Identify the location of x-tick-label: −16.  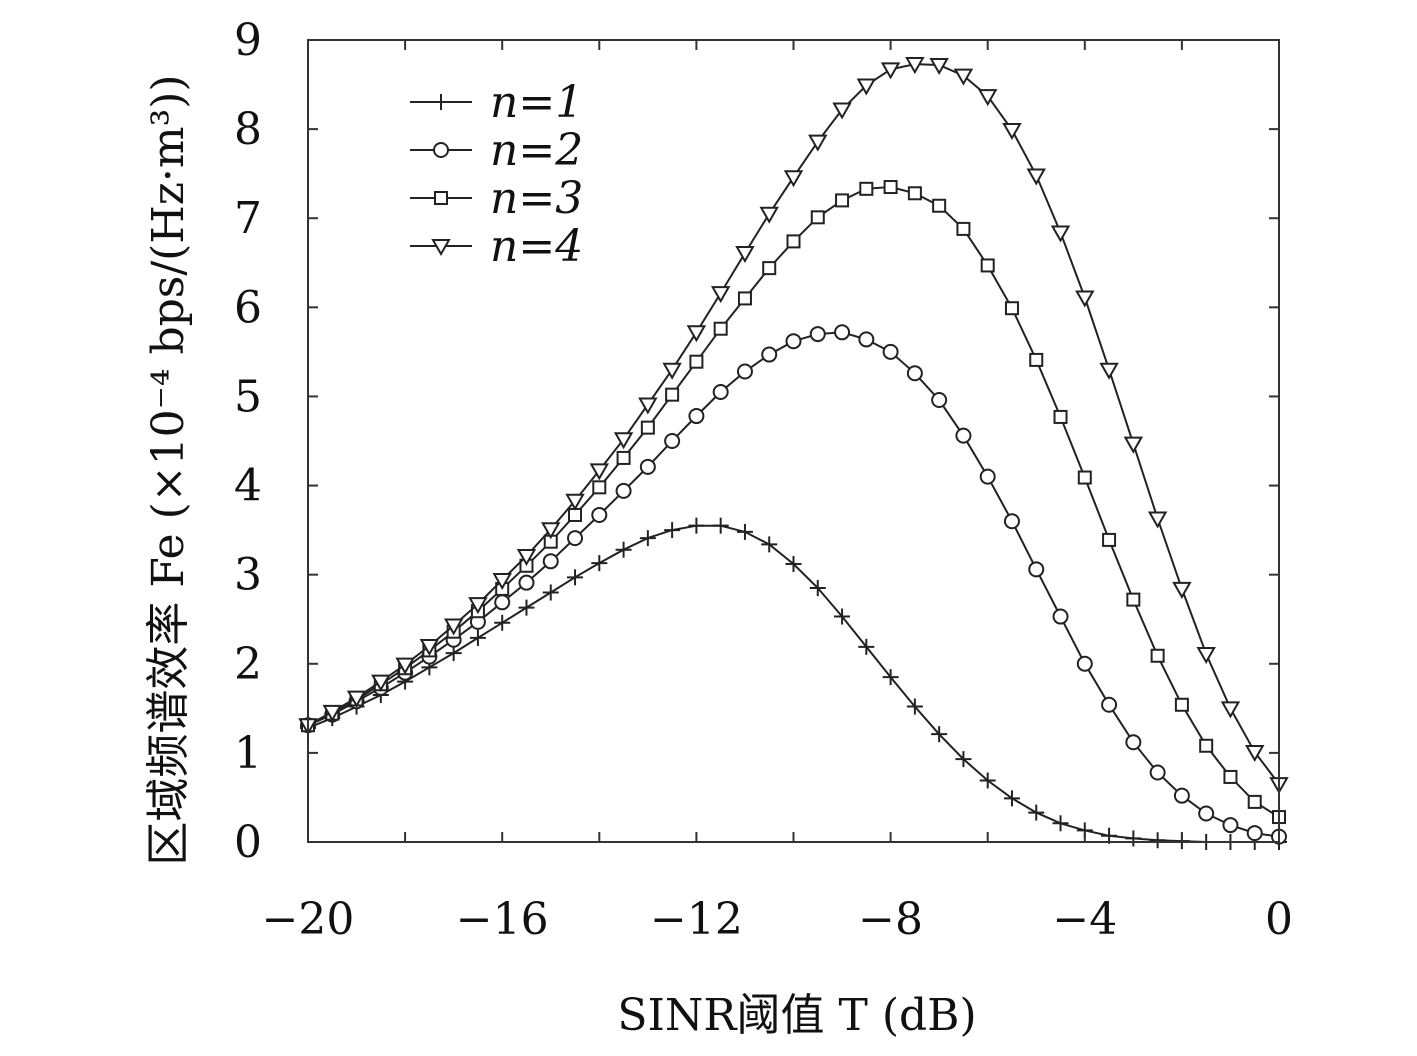
(502, 919).